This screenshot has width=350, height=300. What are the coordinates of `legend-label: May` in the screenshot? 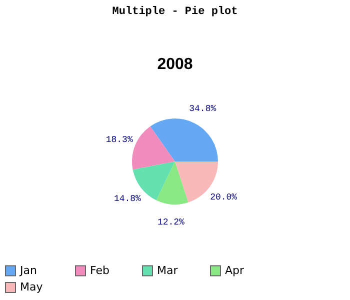 It's located at (32, 287).